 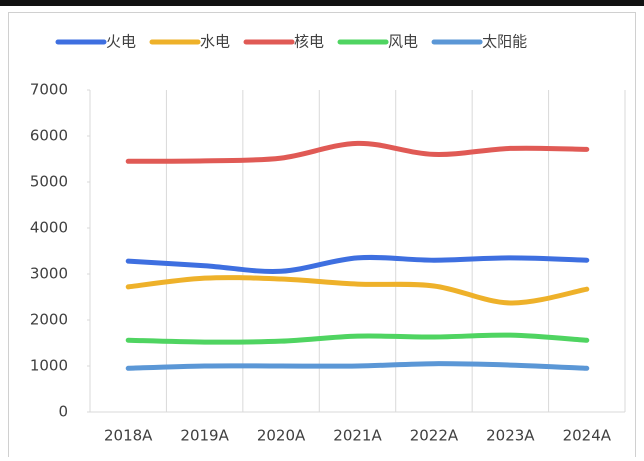 What do you see at coordinates (281, 436) in the screenshot?
I see `x-tick-label: 2020A` at bounding box center [281, 436].